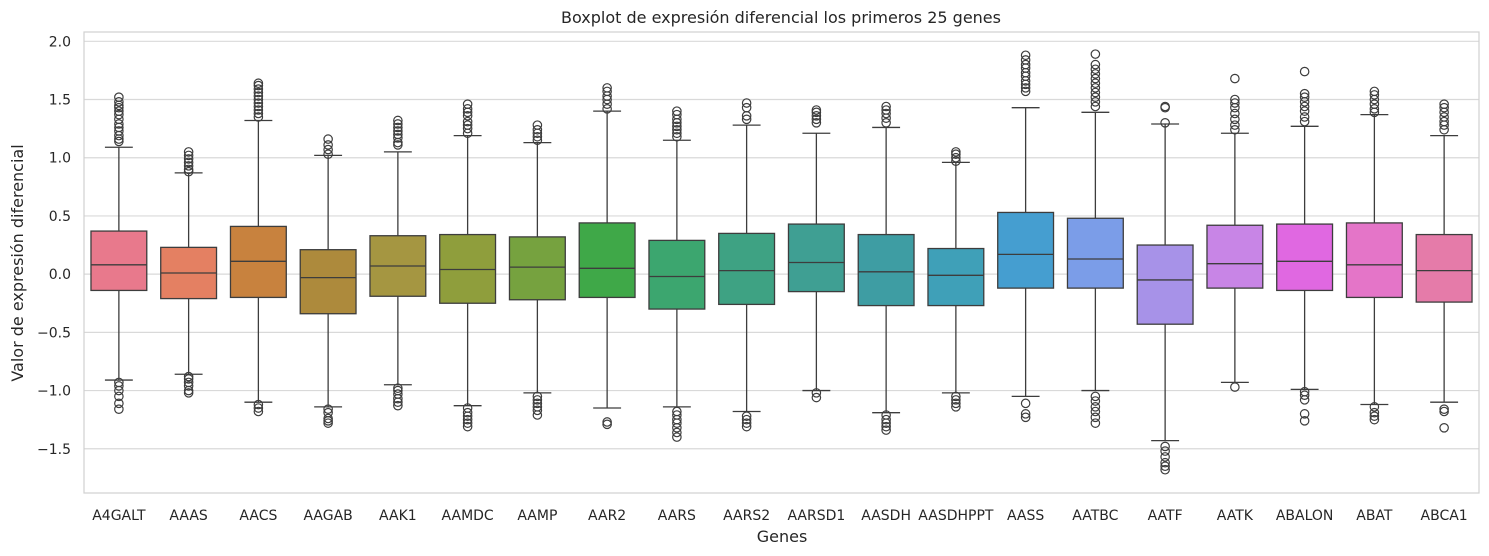 This screenshot has width=1489, height=556. I want to click on y-tick-label: 0.5, so click(60, 217).